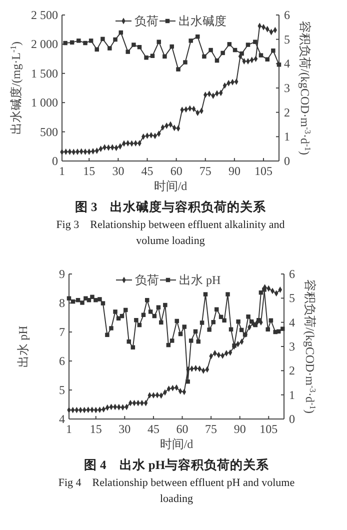  What do you see at coordinates (287, 137) in the screenshot?
I see `y2-tick-label: 1` at bounding box center [287, 137].